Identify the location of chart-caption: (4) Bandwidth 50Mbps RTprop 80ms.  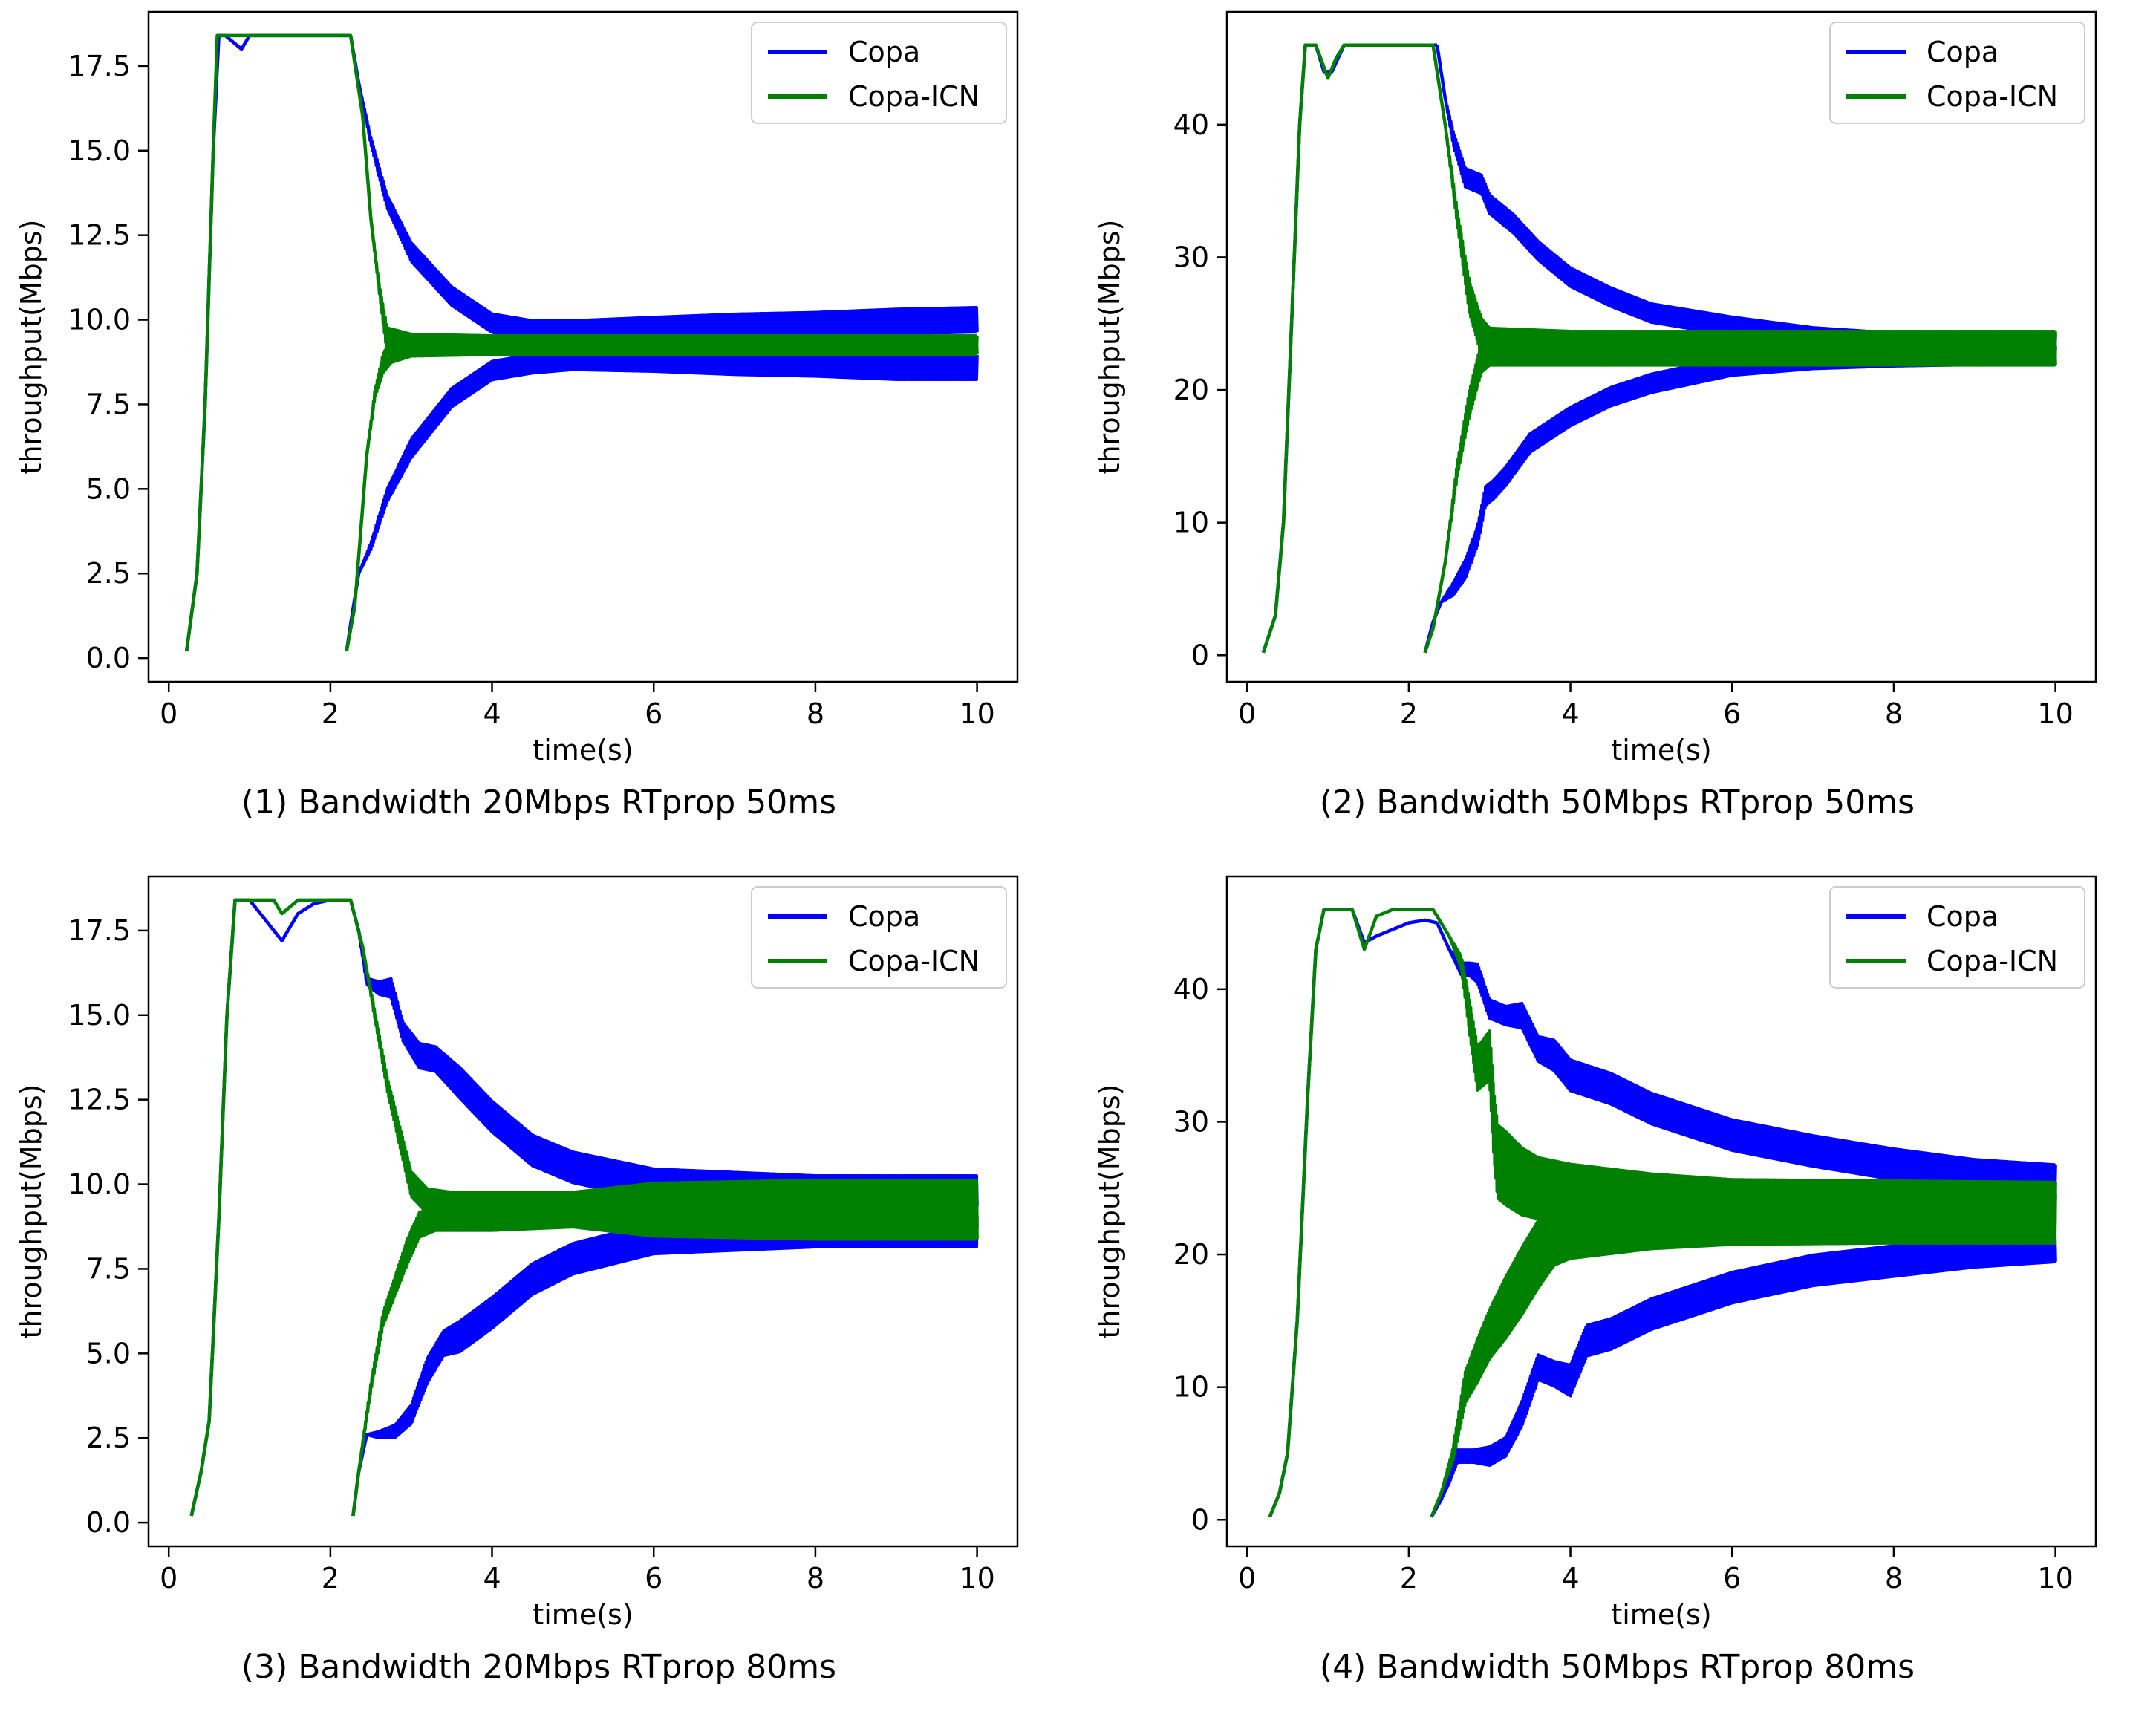
(1617, 1667).